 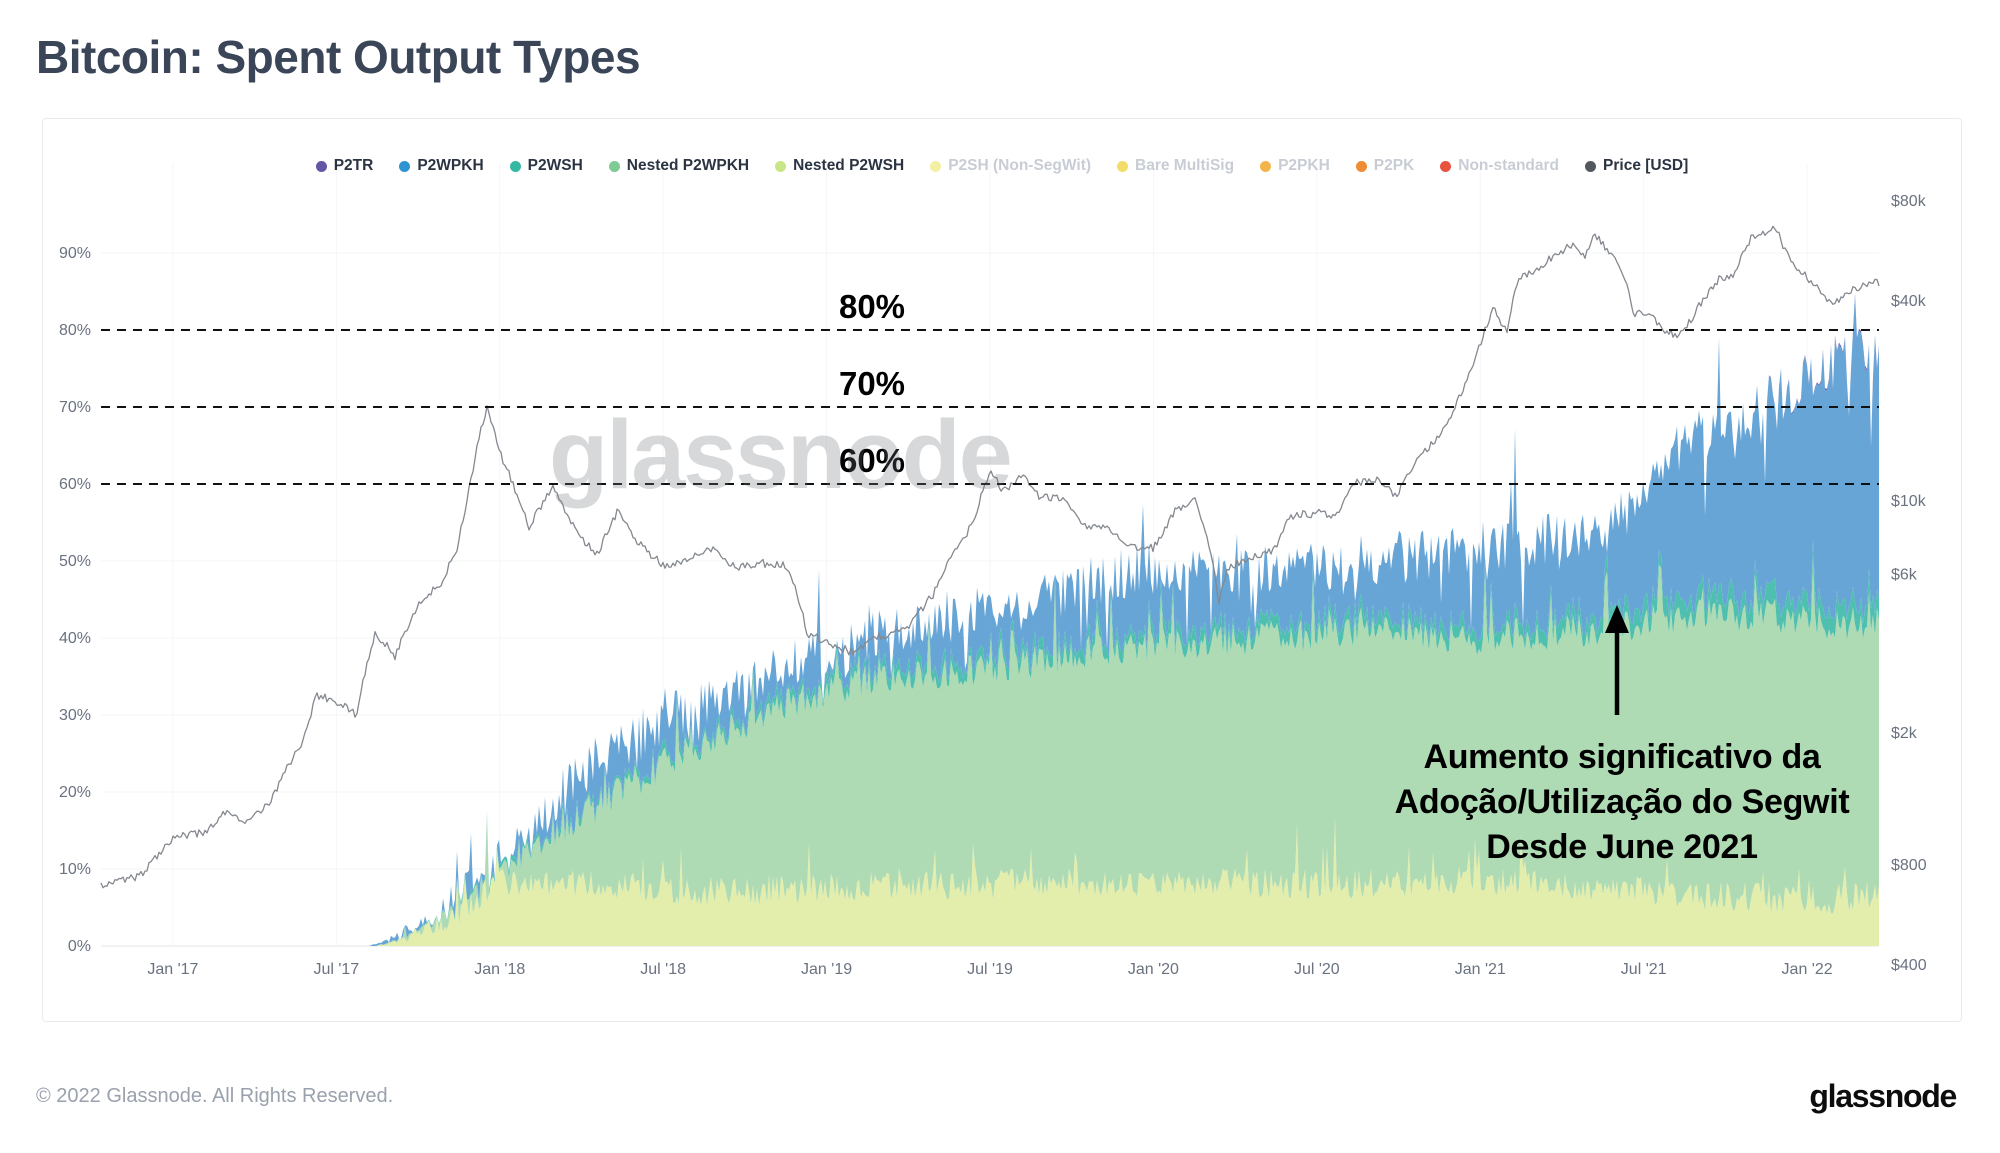 What do you see at coordinates (826, 969) in the screenshot?
I see `x-axis-tick: Jan '19` at bounding box center [826, 969].